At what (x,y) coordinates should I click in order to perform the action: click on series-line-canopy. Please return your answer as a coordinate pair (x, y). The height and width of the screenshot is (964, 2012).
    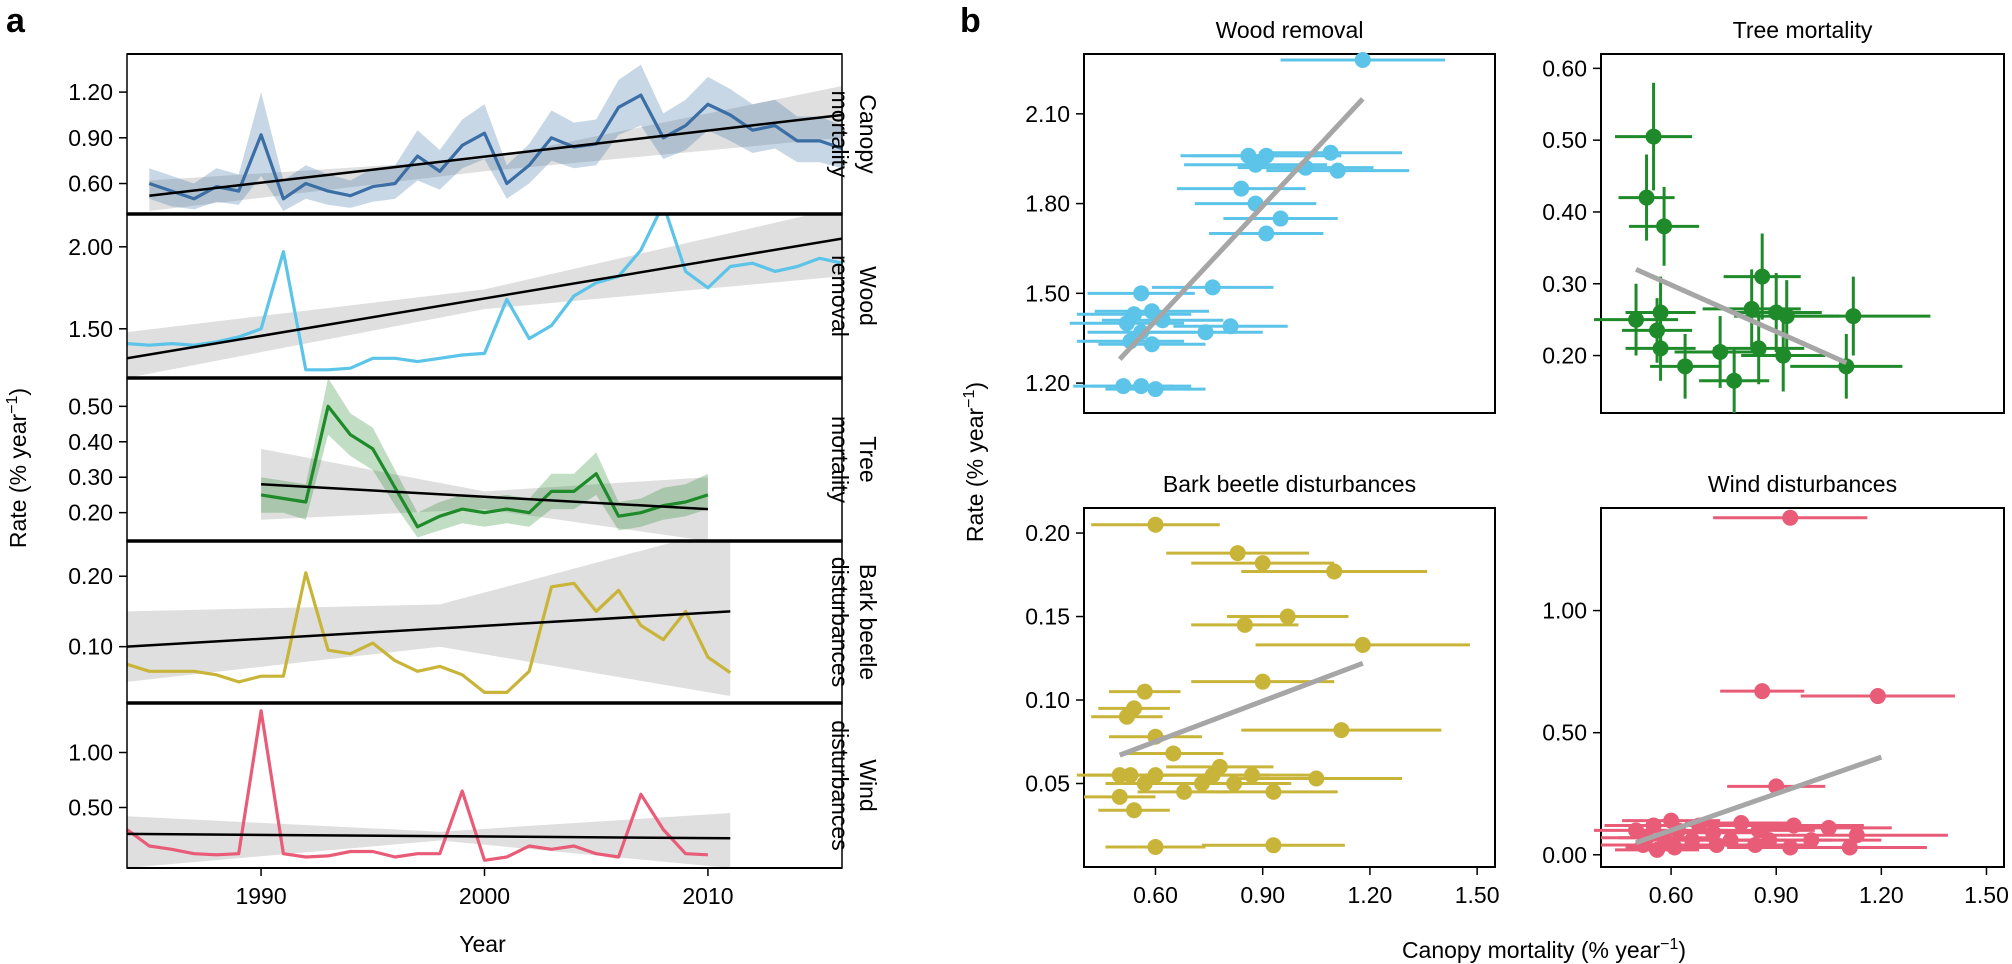
    Looking at the image, I should click on (495, 147).